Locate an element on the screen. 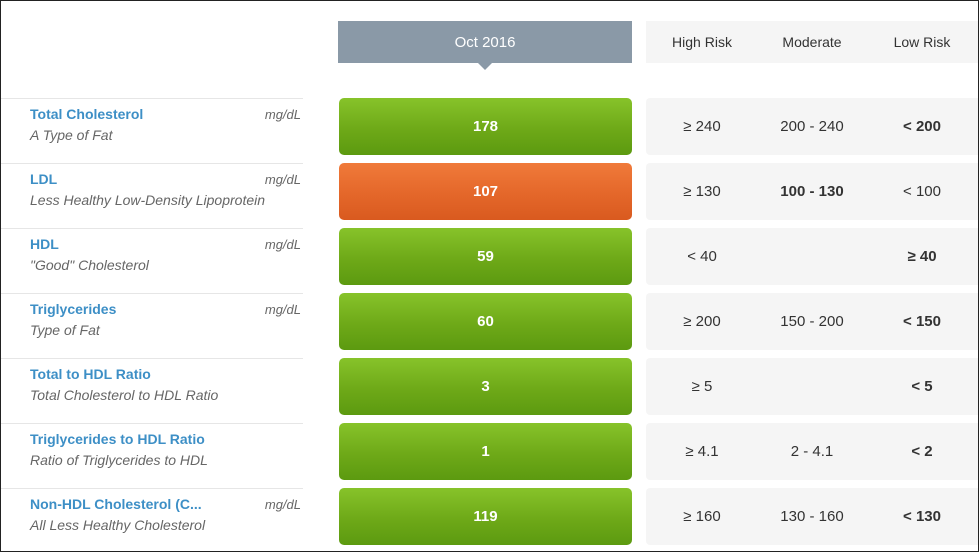 The height and width of the screenshot is (552, 979). metric-description: "Good" Cholesterol is located at coordinates (89, 265).